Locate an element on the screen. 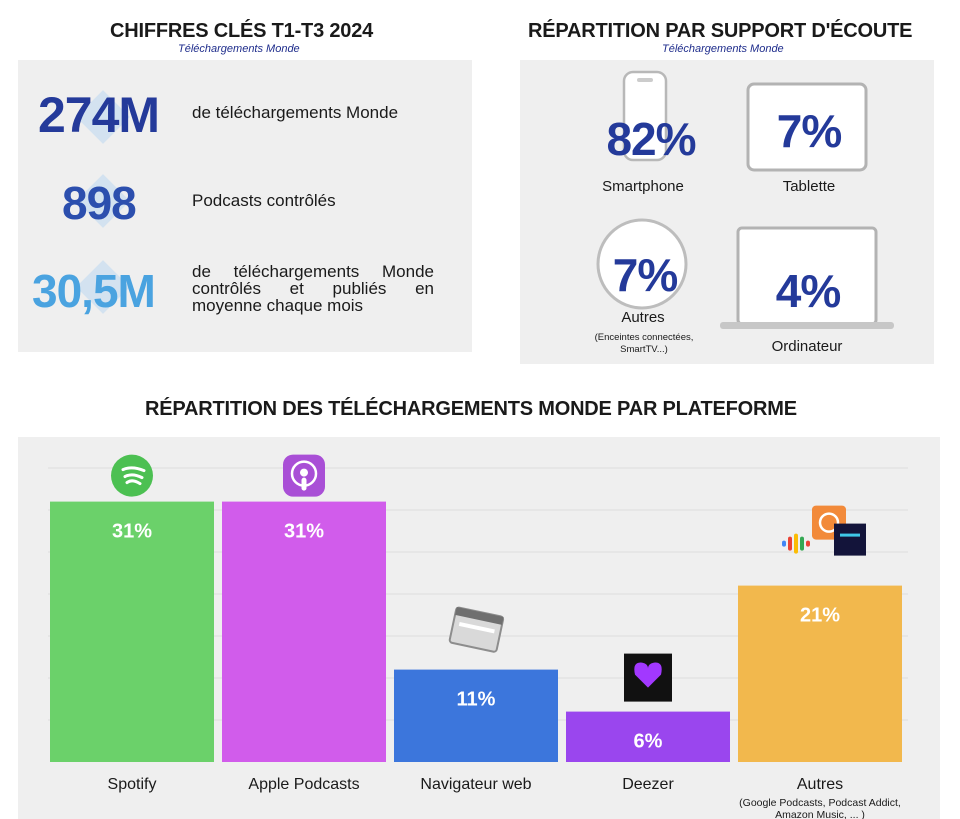 This screenshot has width=960, height=819. tablet-icon is located at coordinates (807, 127).